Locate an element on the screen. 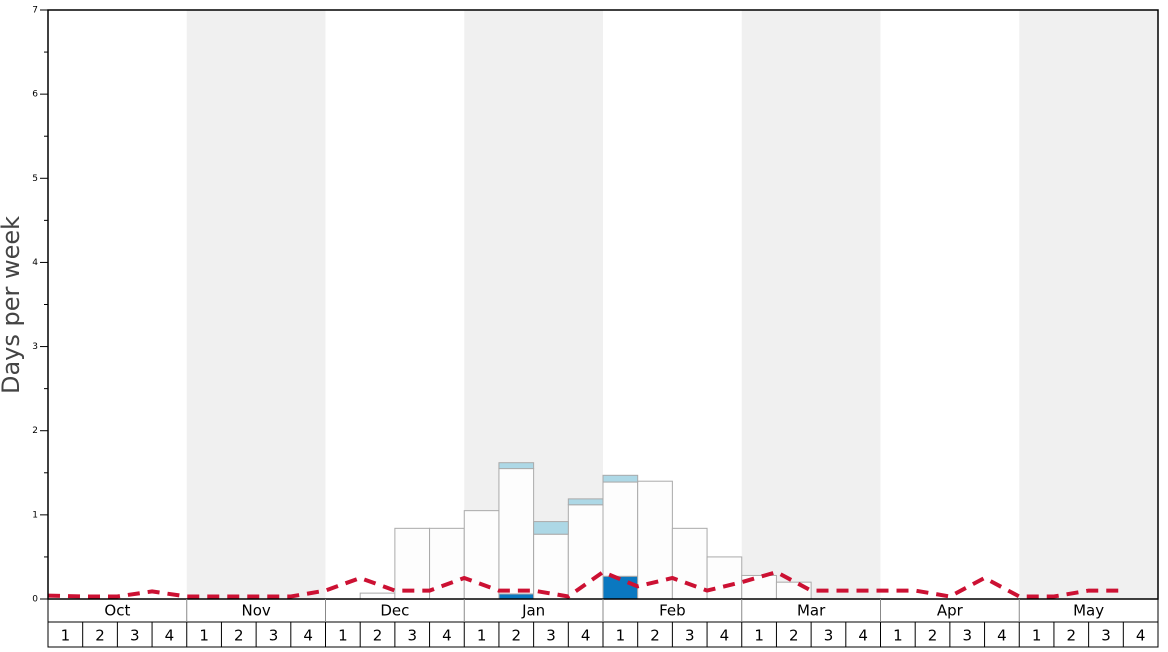  month-label: Nov is located at coordinates (255, 611).